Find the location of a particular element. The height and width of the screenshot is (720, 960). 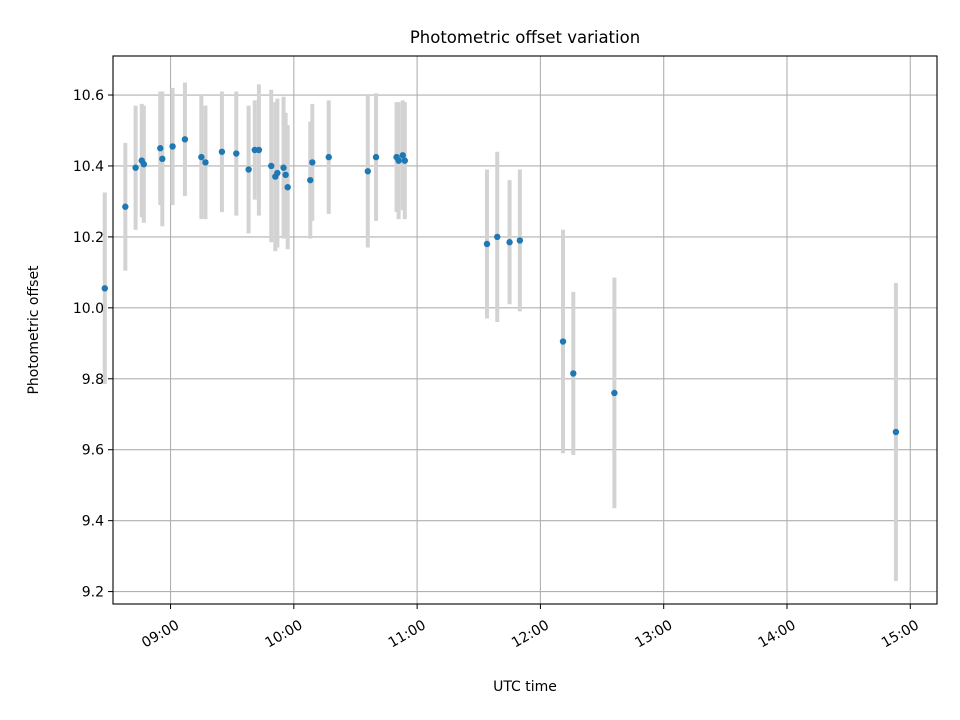

y-tick-label: 10.0 is located at coordinates (88, 309).